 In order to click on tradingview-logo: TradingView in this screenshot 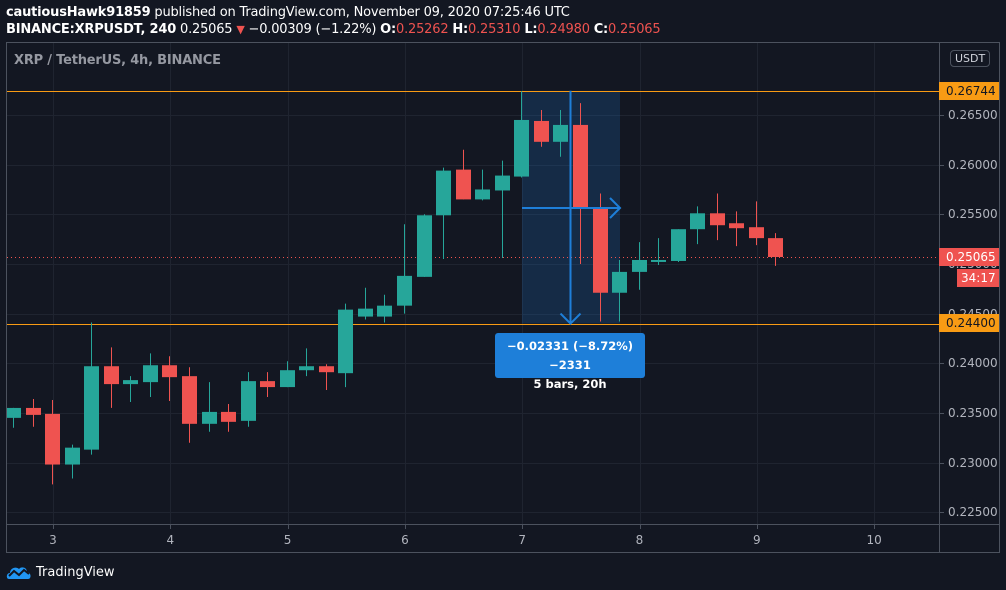, I will do `click(60, 572)`.